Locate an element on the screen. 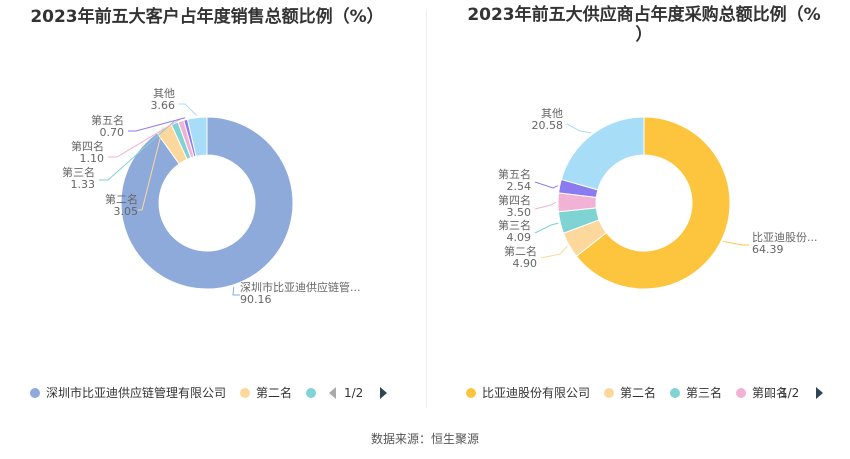  chart-divider is located at coordinates (426, 209).